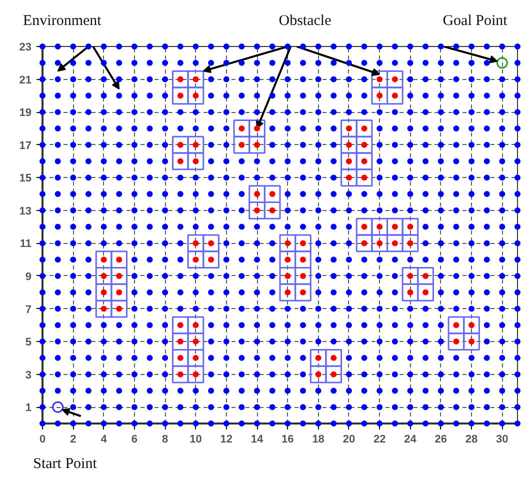  Describe the element at coordinates (196, 440) in the screenshot. I see `x-tick-label: 10` at that location.